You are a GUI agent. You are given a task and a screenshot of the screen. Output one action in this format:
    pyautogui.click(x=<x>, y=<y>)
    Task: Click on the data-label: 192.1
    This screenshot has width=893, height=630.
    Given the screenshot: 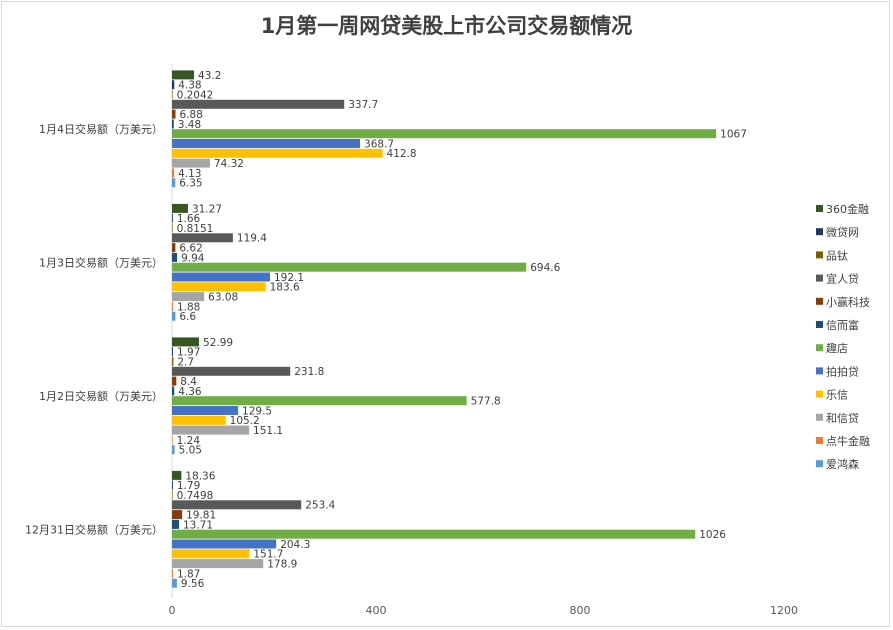 What is the action you would take?
    pyautogui.click(x=289, y=278)
    